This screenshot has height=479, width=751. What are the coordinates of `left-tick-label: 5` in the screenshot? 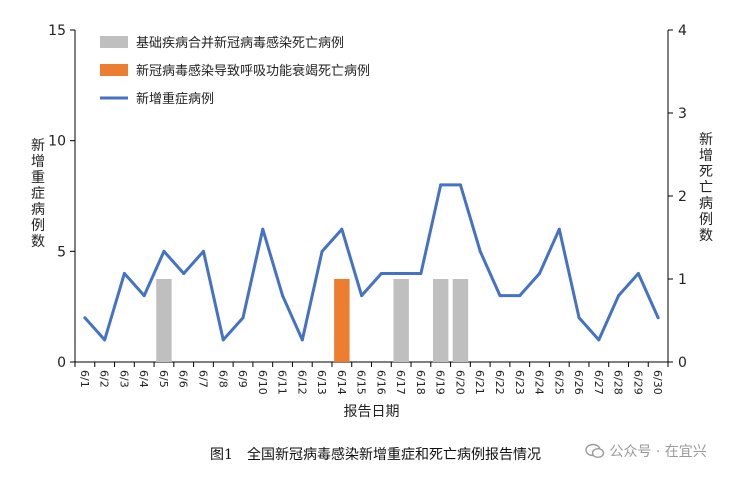 It's located at (61, 252).